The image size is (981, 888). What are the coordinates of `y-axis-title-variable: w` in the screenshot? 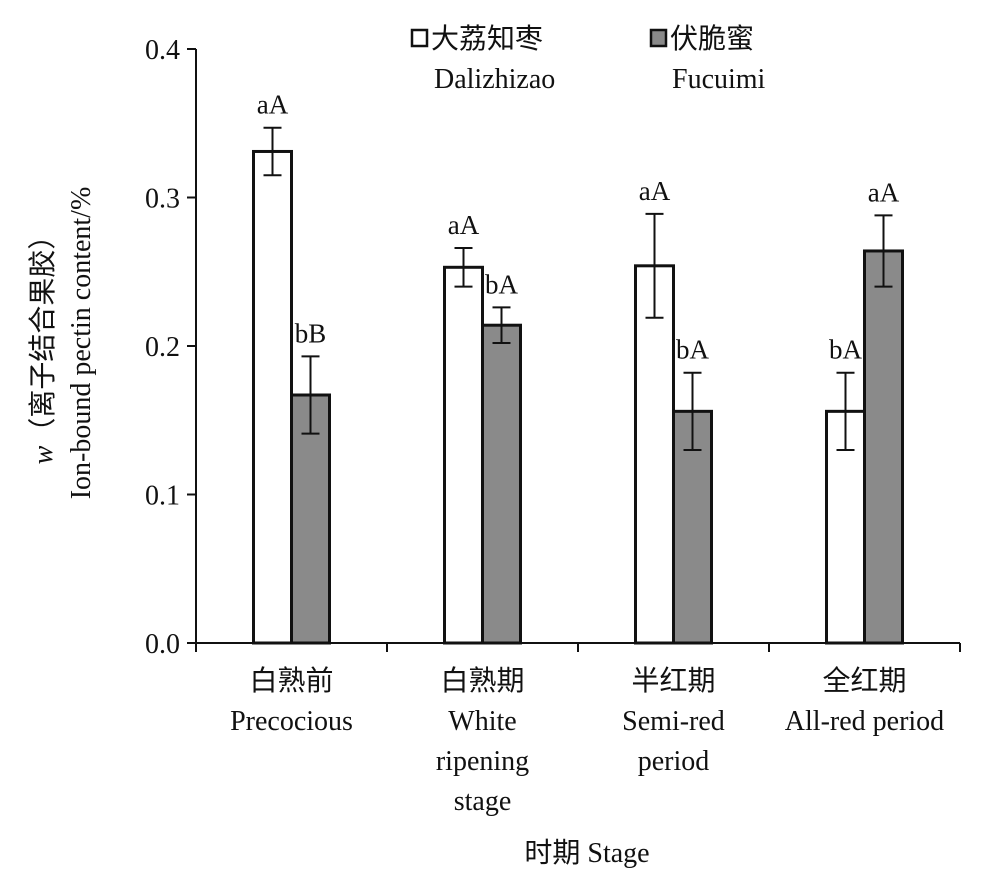 It's located at (43, 454).